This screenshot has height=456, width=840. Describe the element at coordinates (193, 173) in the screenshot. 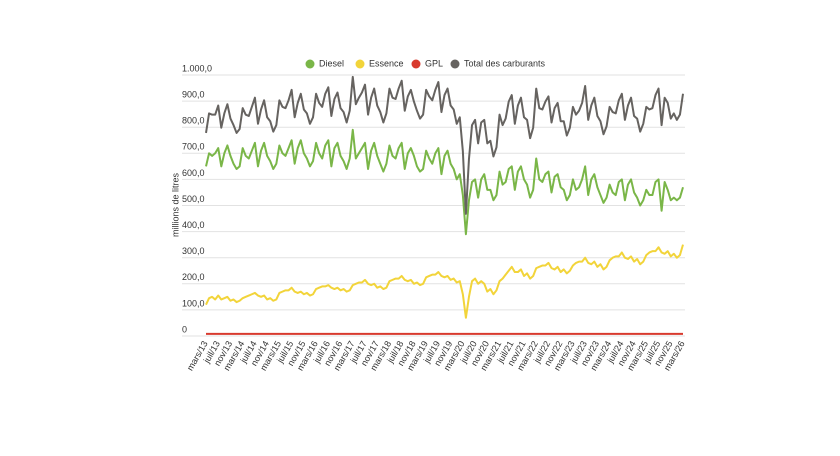

I see `y-tick-label: 600,0` at that location.